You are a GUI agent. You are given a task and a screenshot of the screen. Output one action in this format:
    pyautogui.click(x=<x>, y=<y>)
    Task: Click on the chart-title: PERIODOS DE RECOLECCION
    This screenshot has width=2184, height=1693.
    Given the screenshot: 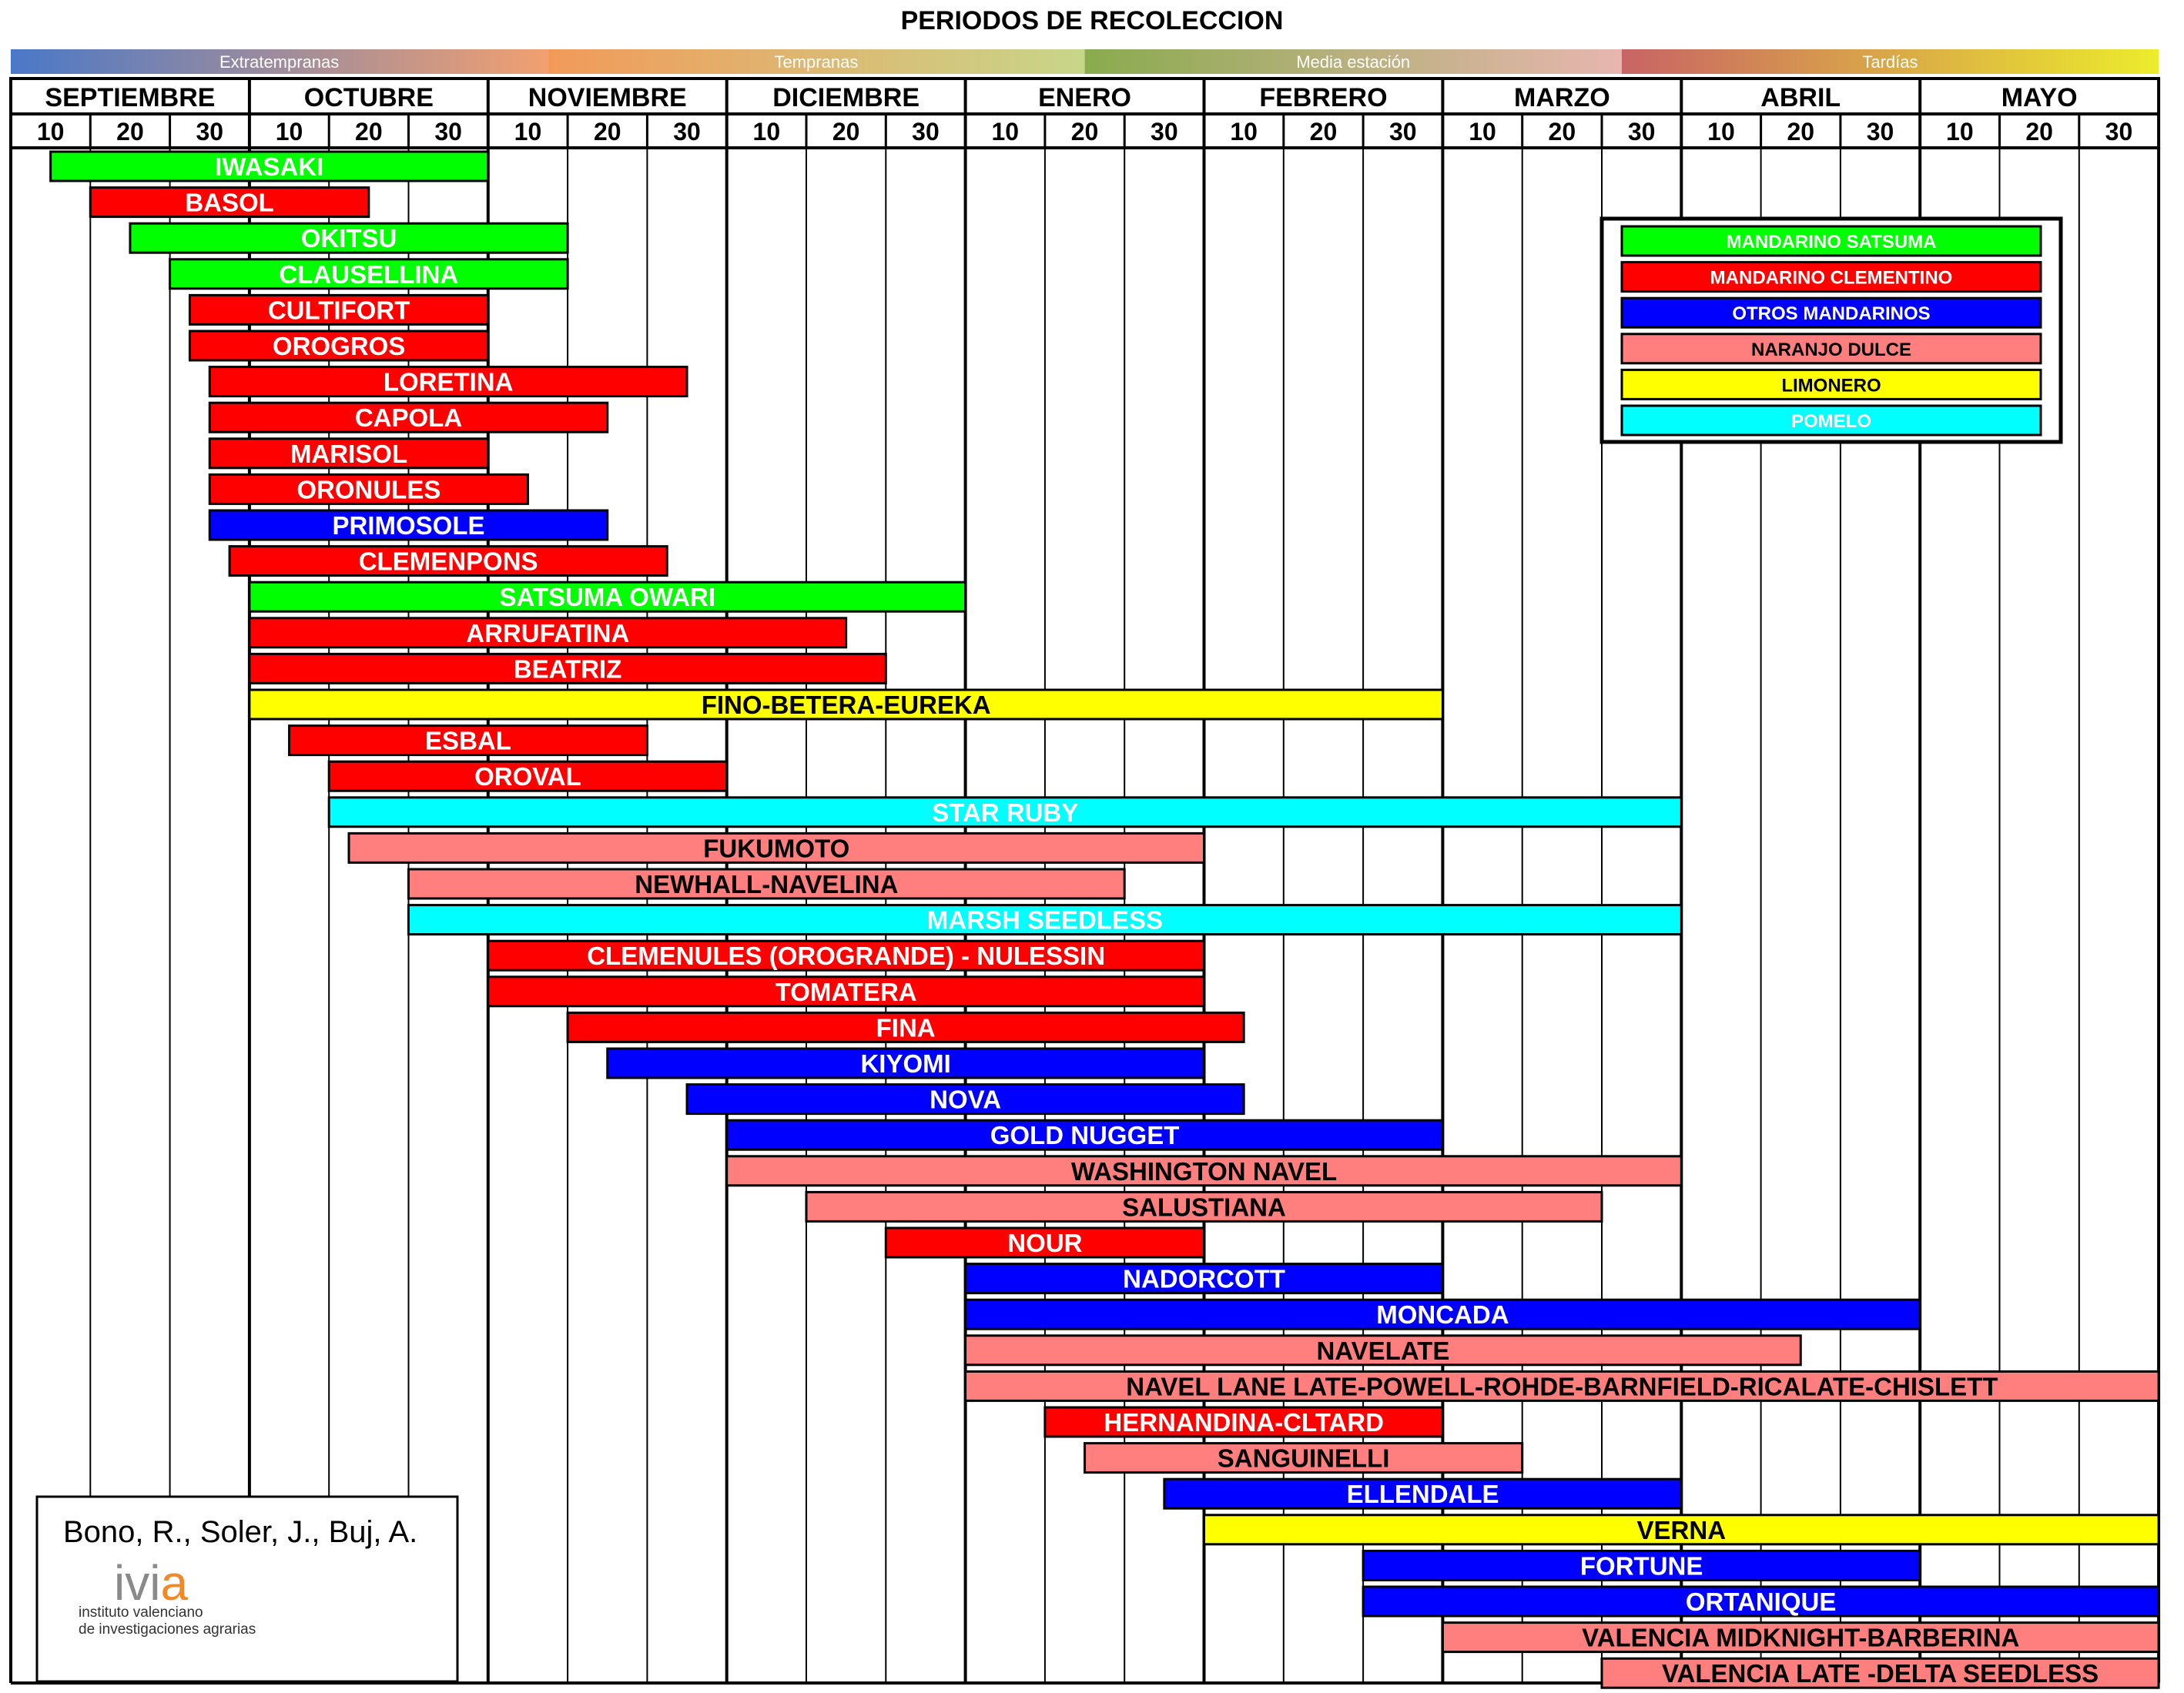 What is the action you would take?
    pyautogui.click(x=1092, y=20)
    